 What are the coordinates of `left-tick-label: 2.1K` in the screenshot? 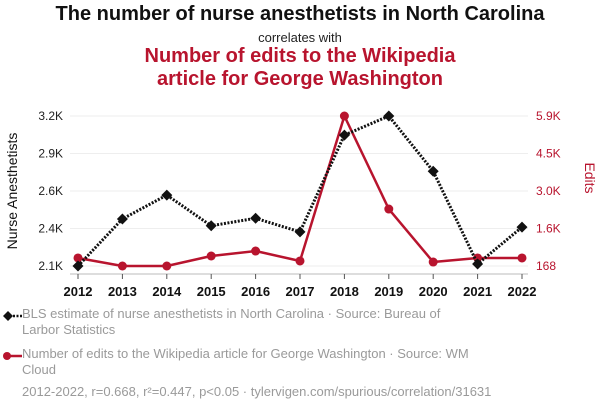 It's located at (50, 266).